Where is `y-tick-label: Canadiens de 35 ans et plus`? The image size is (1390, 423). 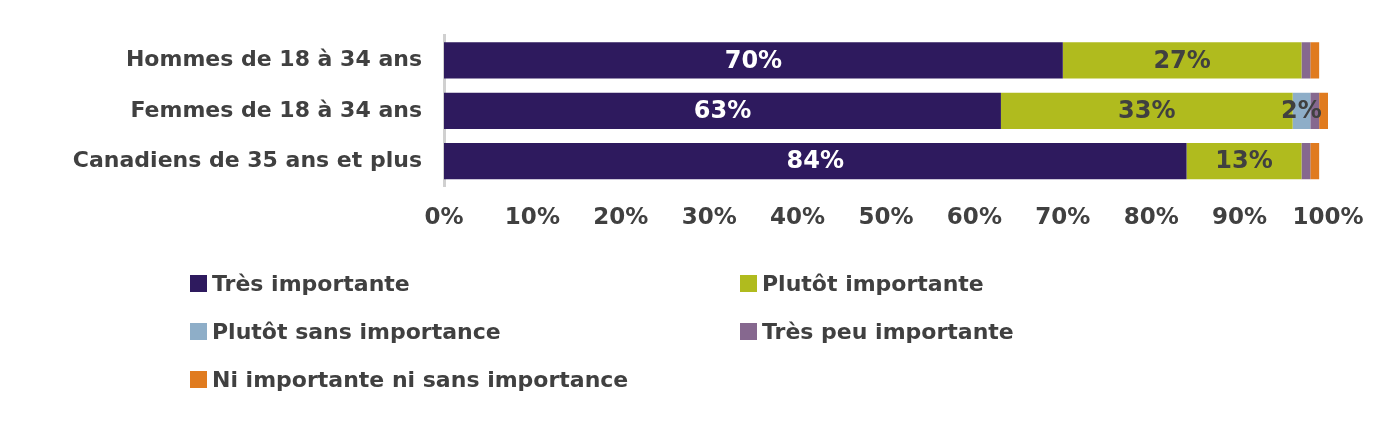 y-tick-label: Canadiens de 35 ans et plus is located at coordinates (247, 159).